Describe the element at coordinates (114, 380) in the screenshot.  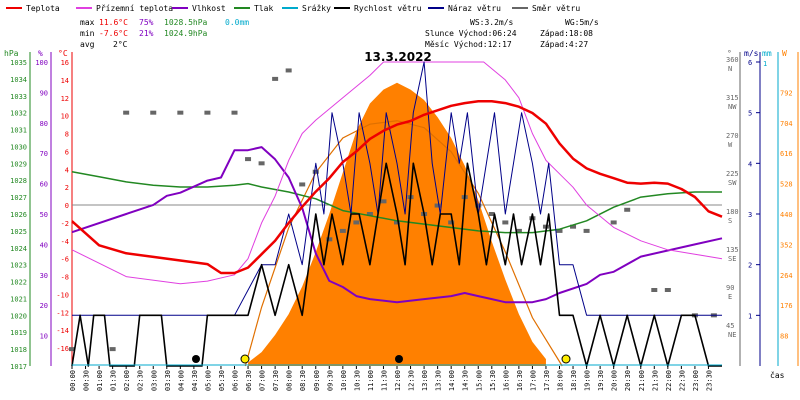
I see `time-tick-label: 01:30` at that location.